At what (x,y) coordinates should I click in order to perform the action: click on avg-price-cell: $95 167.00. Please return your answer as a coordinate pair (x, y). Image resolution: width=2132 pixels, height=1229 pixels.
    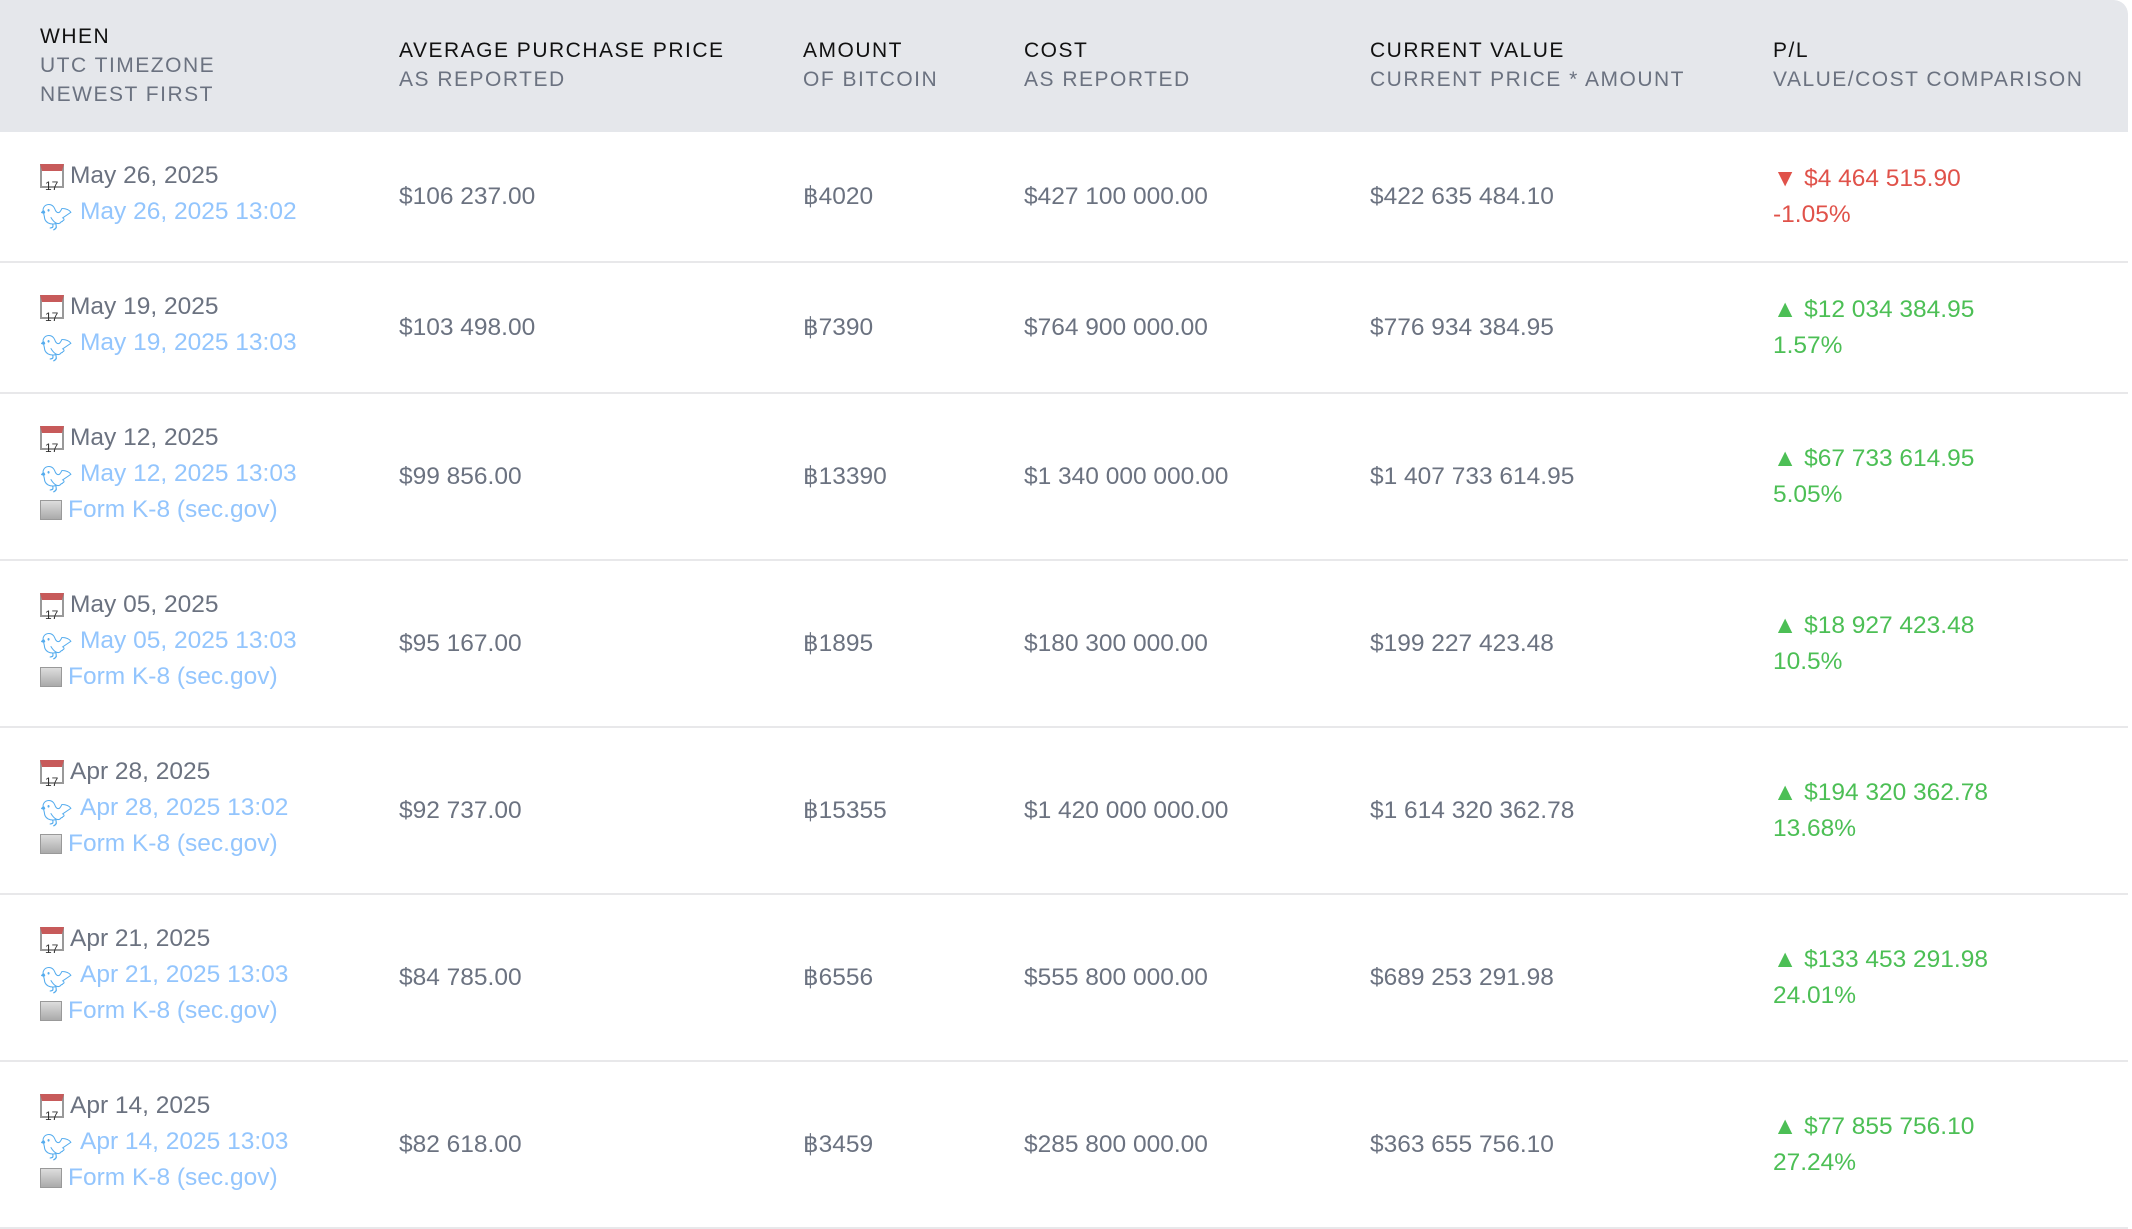
    Looking at the image, I should click on (460, 643).